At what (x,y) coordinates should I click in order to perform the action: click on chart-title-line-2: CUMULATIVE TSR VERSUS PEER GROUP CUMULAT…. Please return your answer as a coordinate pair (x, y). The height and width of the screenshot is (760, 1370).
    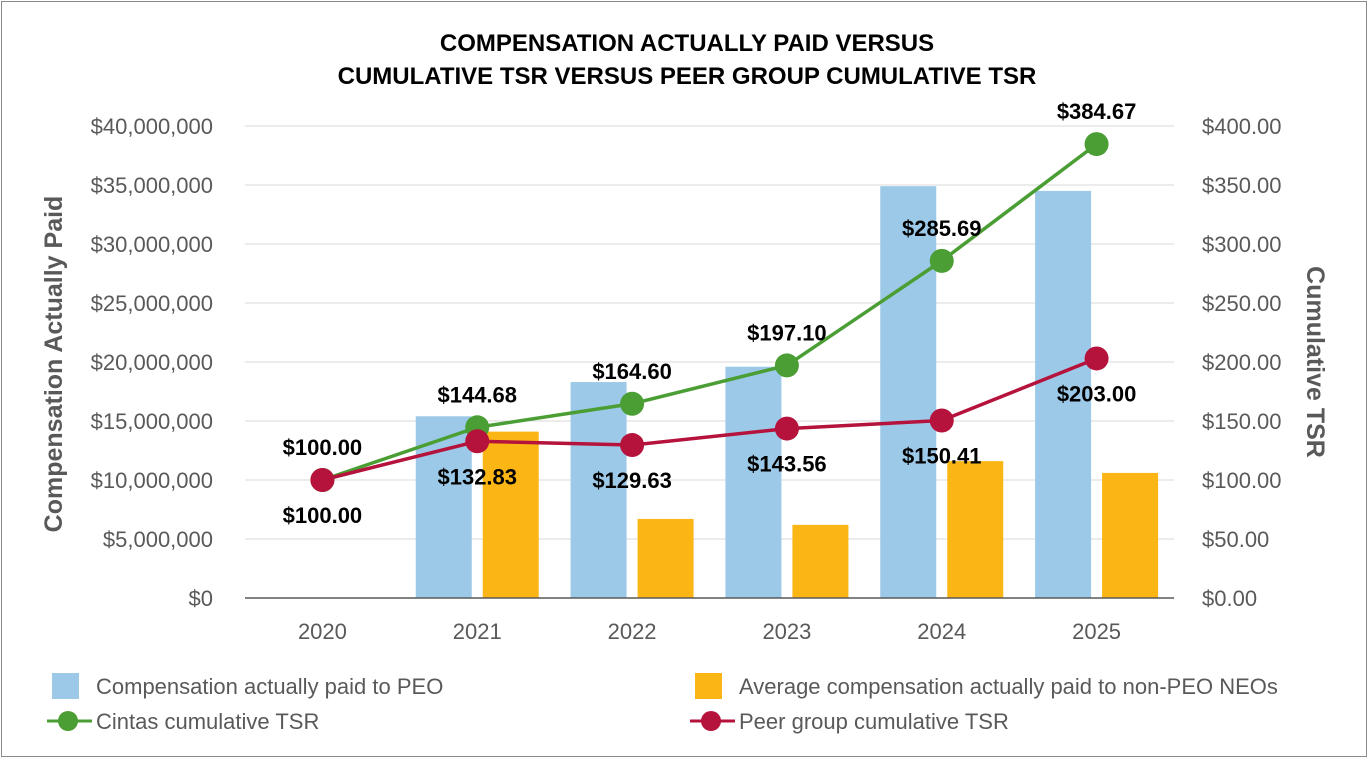
    Looking at the image, I should click on (687, 76).